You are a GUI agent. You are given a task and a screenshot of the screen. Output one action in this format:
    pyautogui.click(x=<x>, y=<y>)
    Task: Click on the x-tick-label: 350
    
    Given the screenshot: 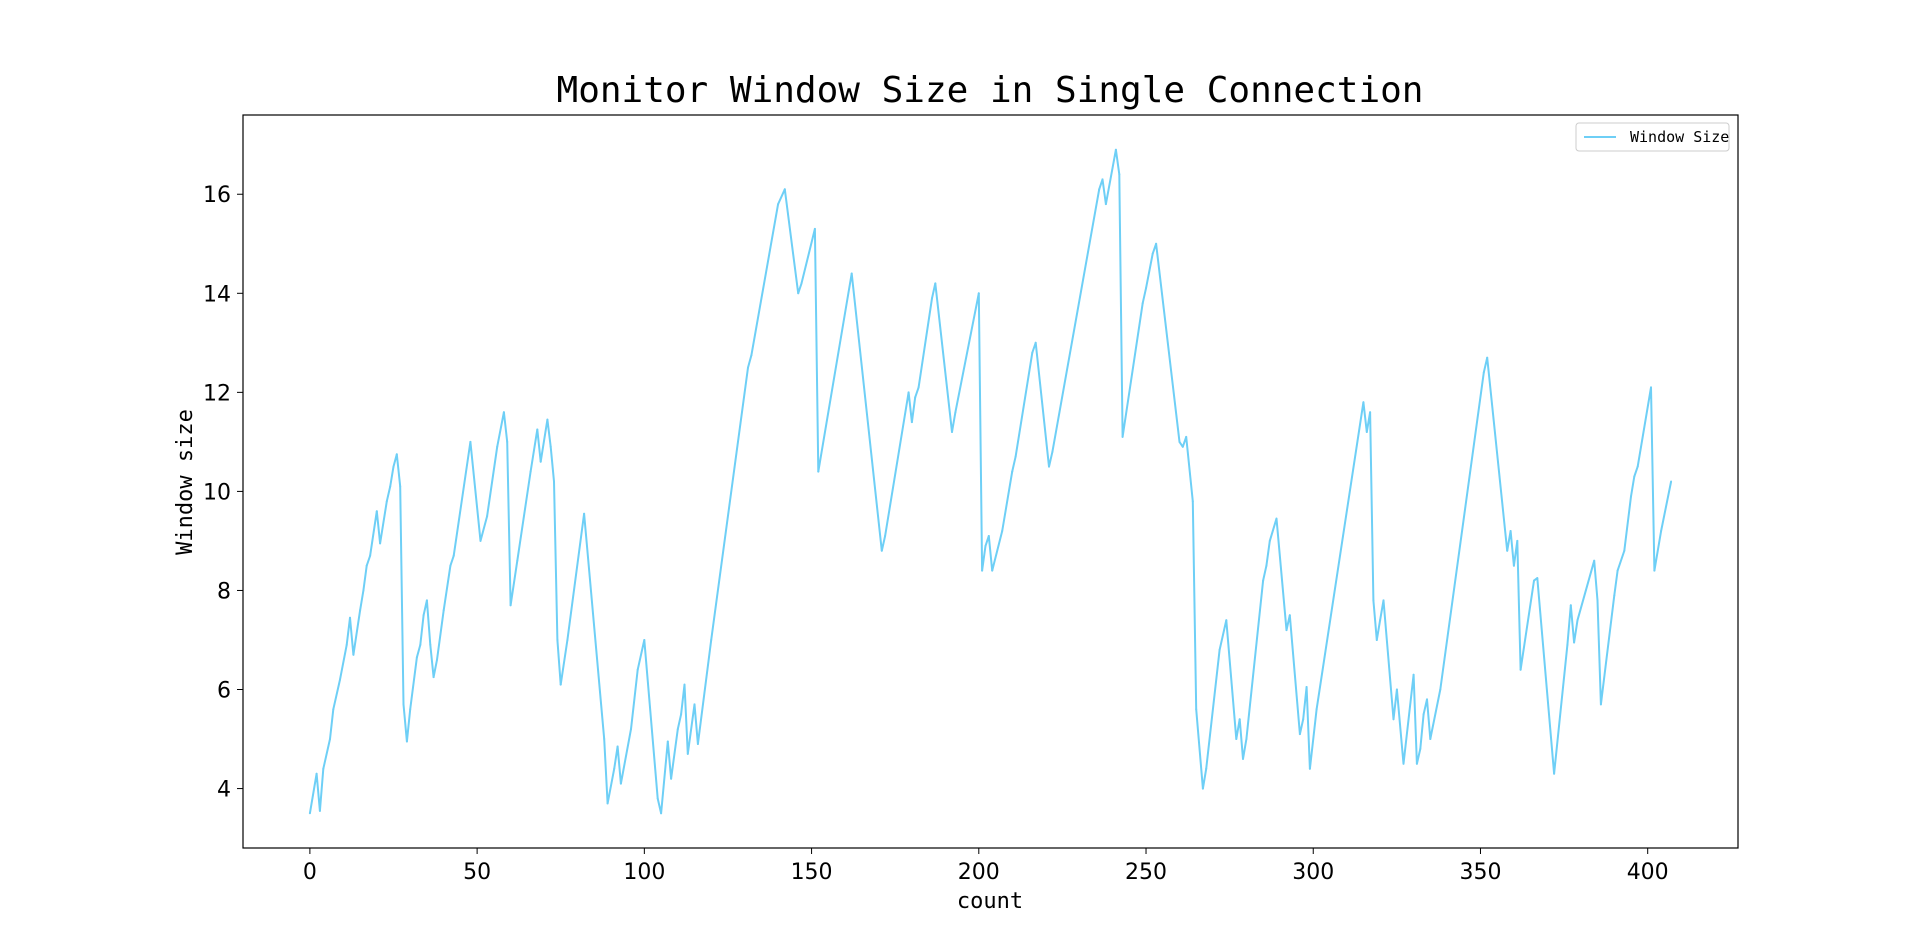 What is the action you would take?
    pyautogui.click(x=1480, y=872)
    